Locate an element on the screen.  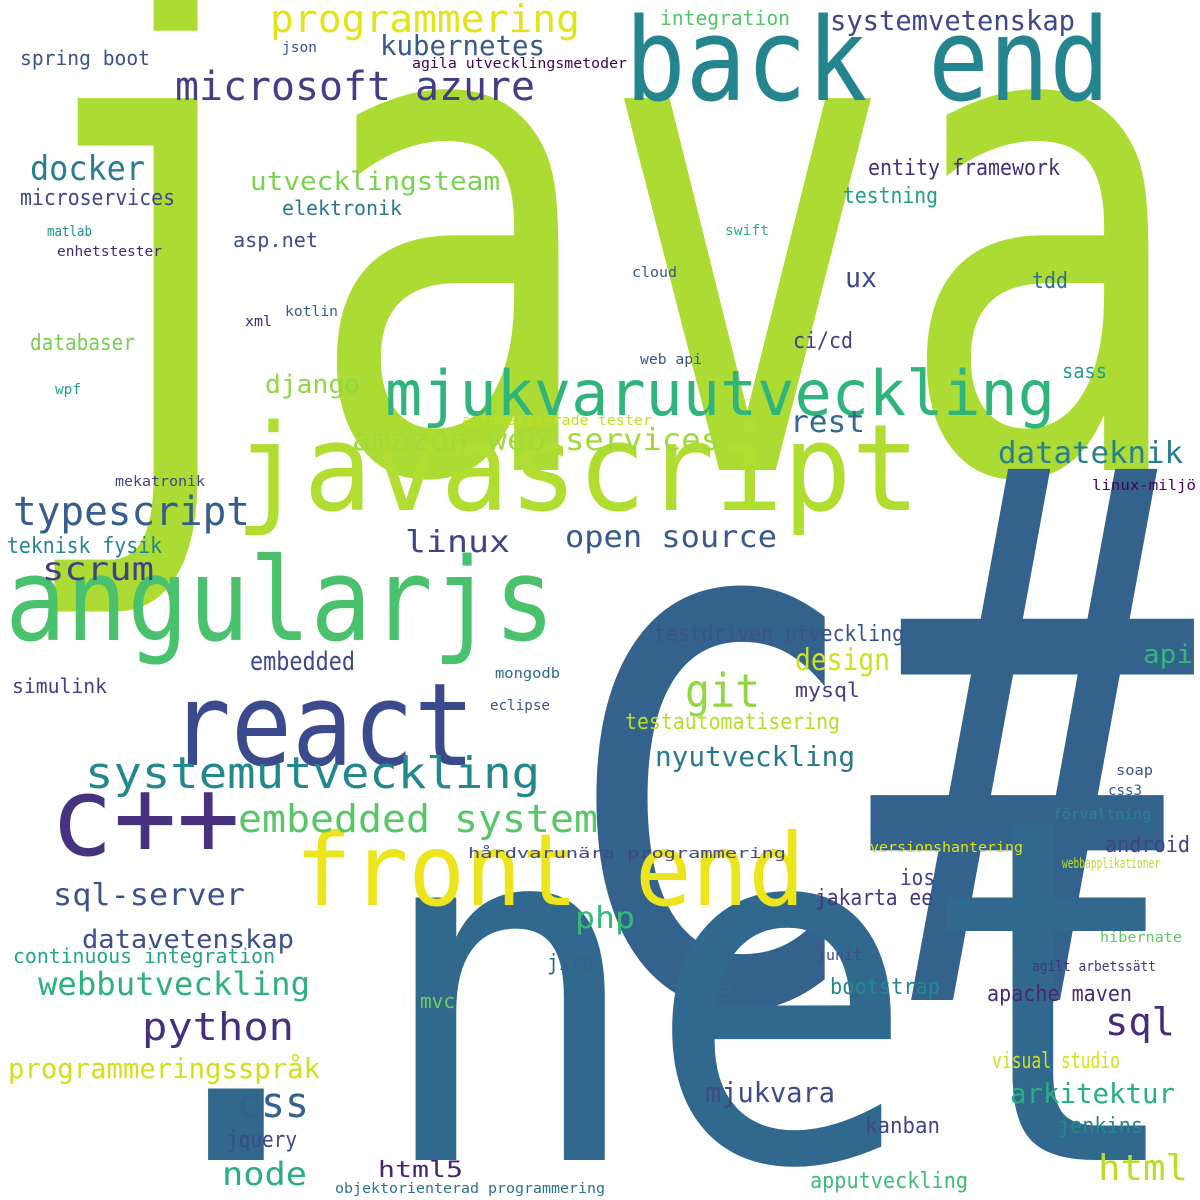
word: teknisk fysik is located at coordinates (84, 546).